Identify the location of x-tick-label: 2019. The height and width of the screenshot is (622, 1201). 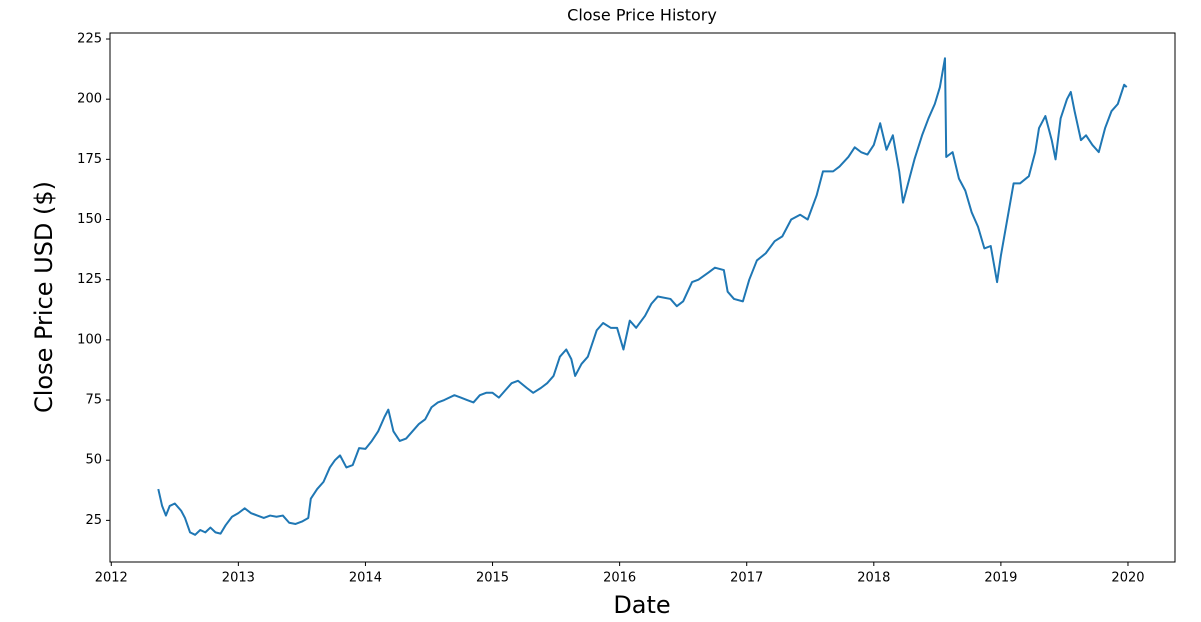
(1000, 578).